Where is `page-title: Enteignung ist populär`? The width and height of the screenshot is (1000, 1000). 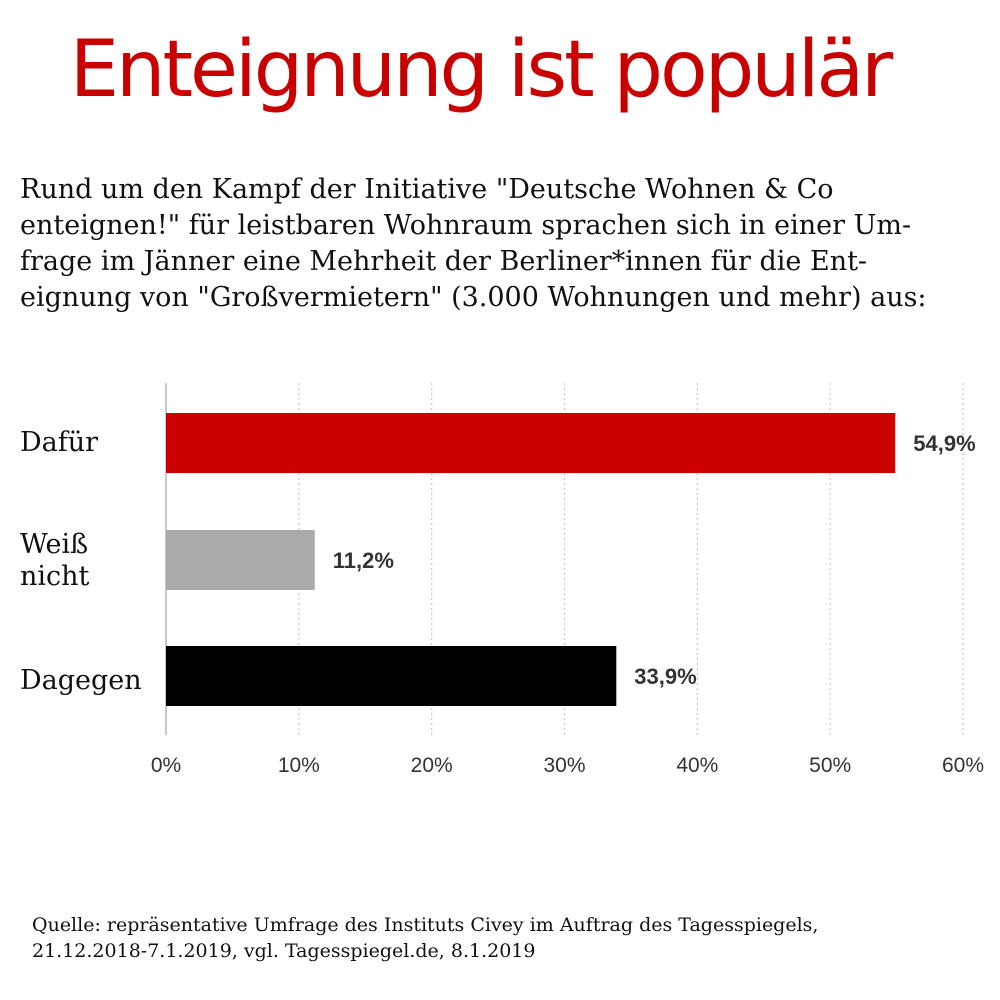
page-title: Enteignung ist populär is located at coordinates (481, 70).